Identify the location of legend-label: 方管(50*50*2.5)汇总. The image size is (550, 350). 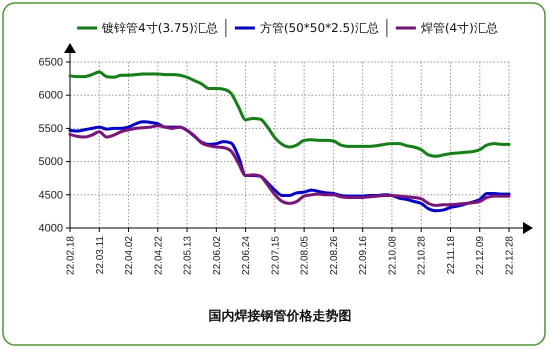
(319, 28).